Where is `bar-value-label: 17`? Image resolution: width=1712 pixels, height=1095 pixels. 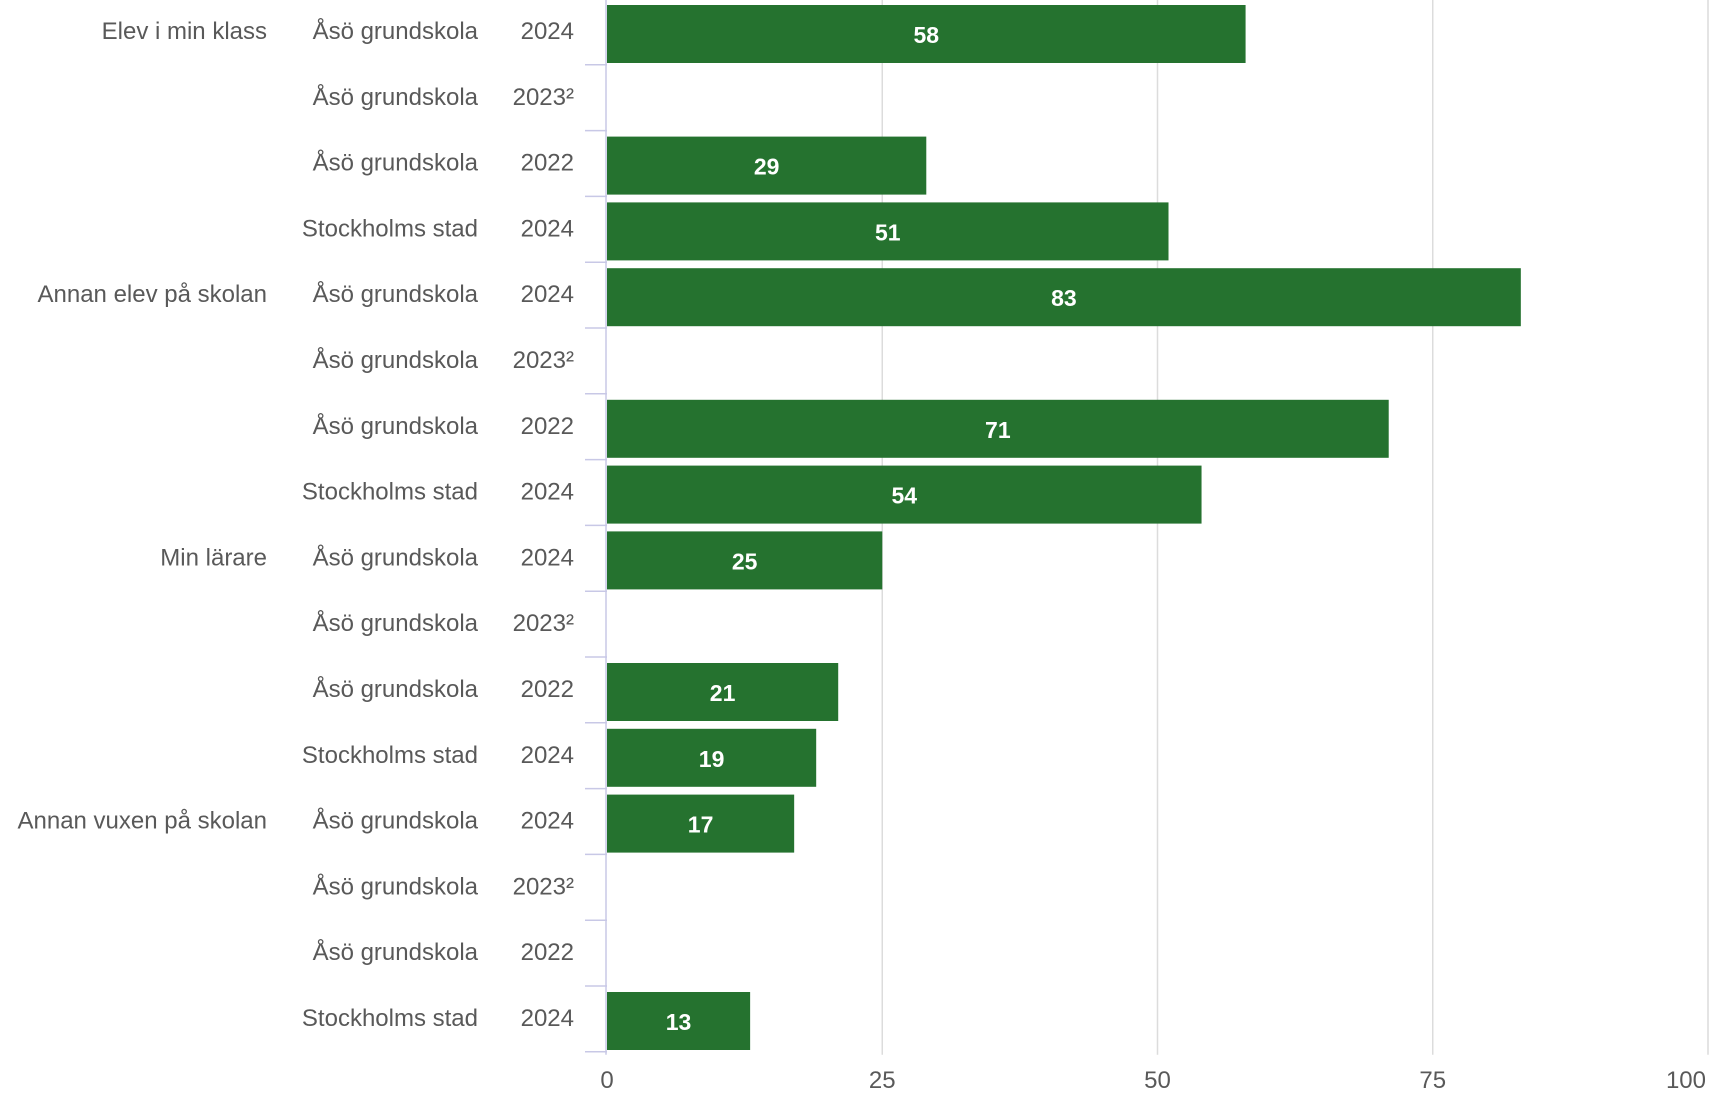
bar-value-label: 17 is located at coordinates (701, 825).